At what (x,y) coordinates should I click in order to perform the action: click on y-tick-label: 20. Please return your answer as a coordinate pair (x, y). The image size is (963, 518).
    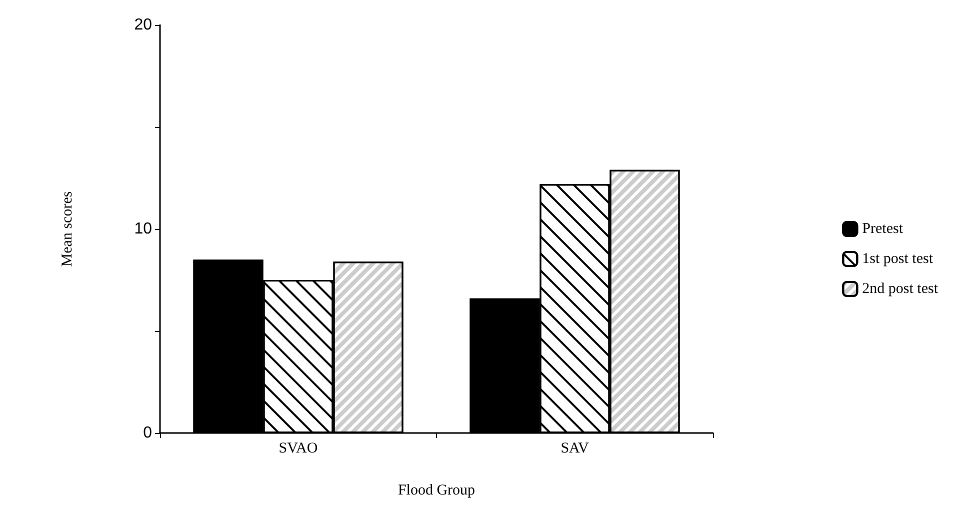
    Looking at the image, I should click on (143, 25).